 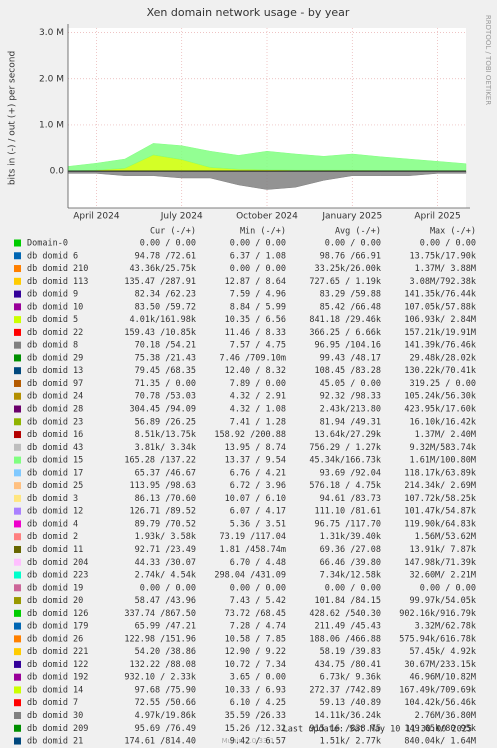 I want to click on legend-stat: 107.72k/58.25k, so click(x=440, y=499).